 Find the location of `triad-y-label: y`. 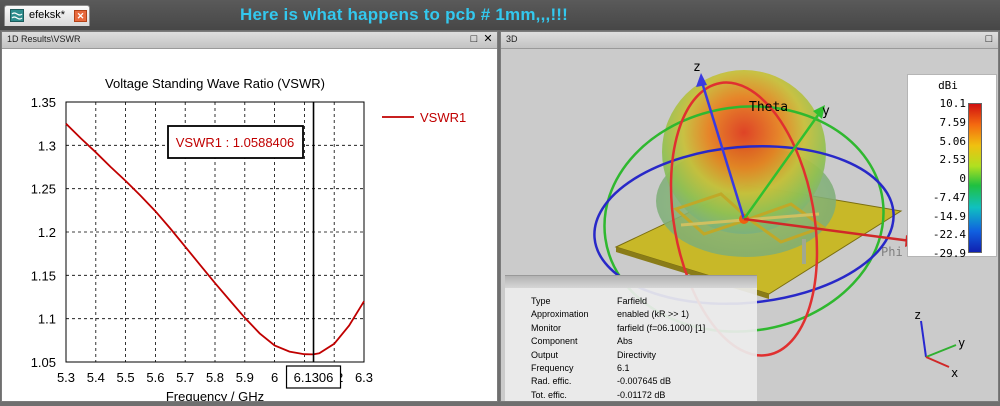

triad-y-label: y is located at coordinates (961, 343).